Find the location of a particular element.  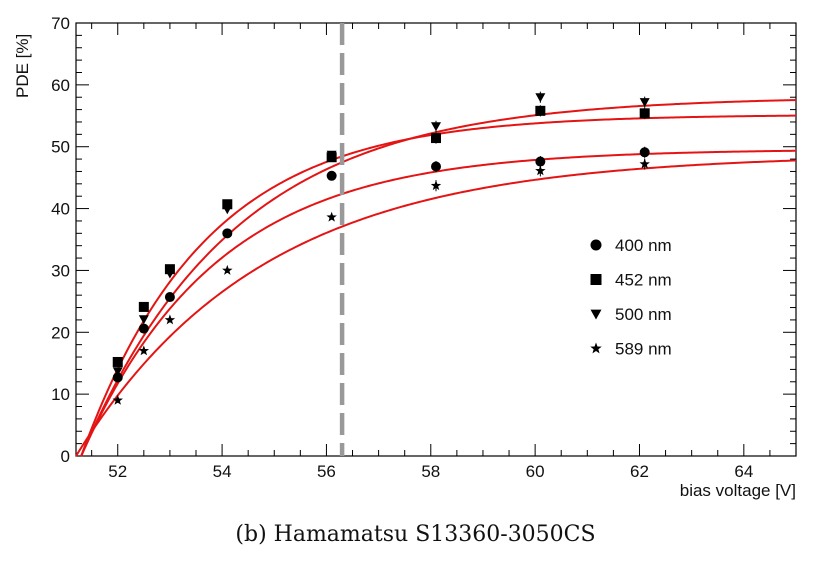

x-tick-labels: 52 54 56 58 60 62 64 is located at coordinates (430, 471).